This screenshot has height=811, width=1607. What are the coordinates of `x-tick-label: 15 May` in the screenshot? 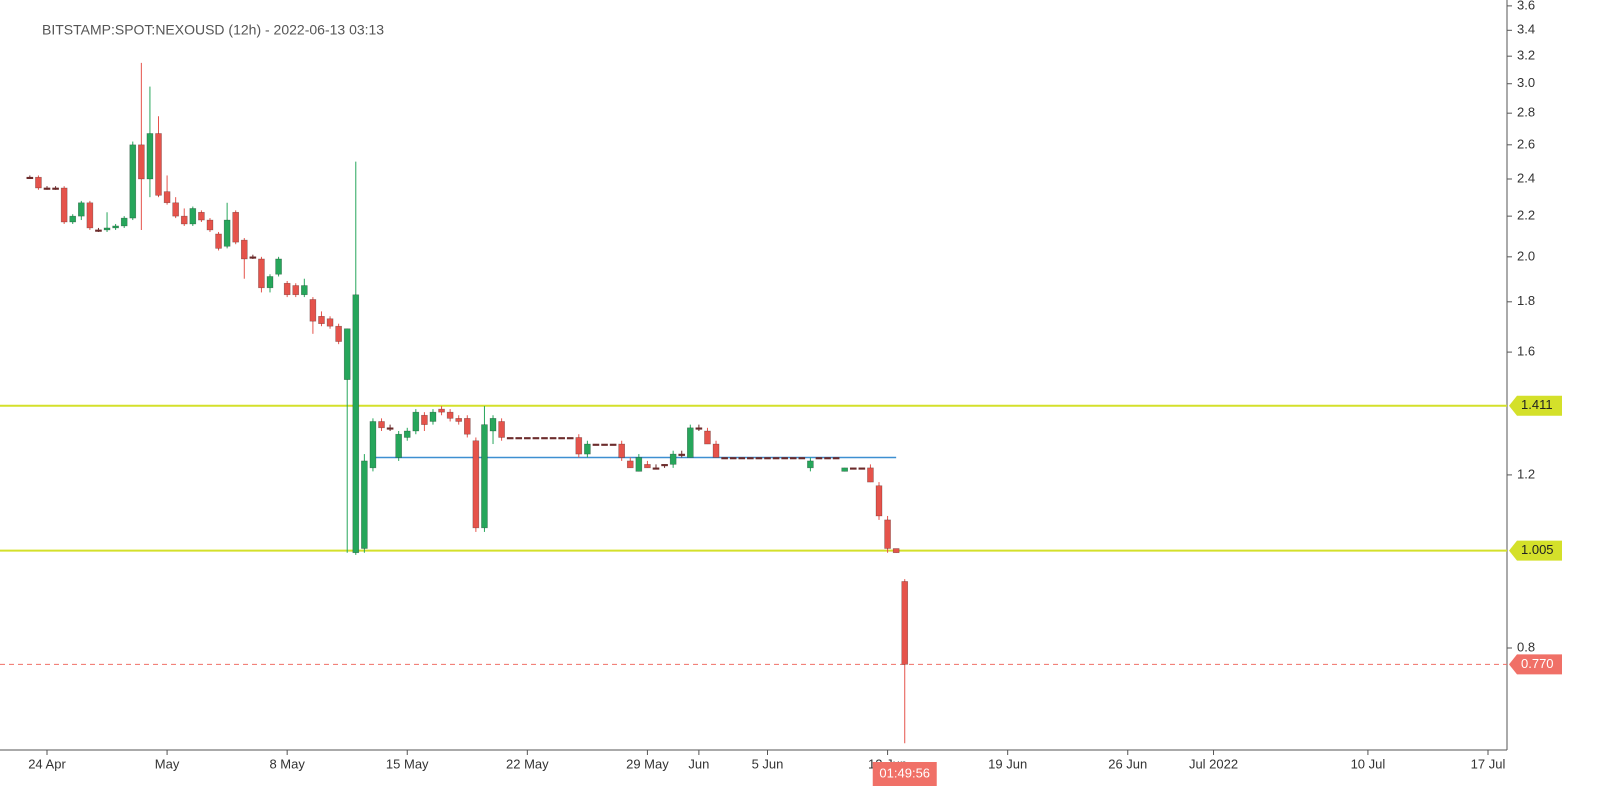 It's located at (407, 763).